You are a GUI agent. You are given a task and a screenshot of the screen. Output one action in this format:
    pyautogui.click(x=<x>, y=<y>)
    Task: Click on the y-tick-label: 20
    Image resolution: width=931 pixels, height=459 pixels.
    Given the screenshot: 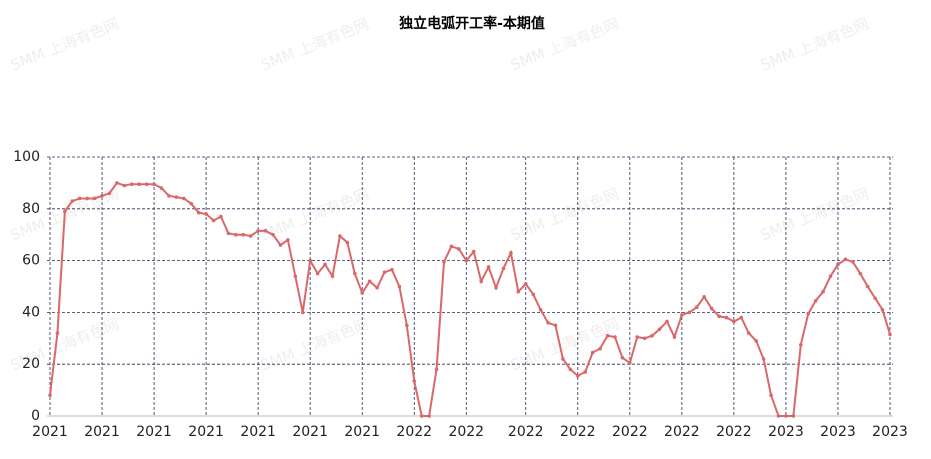 What is the action you would take?
    pyautogui.click(x=31, y=364)
    